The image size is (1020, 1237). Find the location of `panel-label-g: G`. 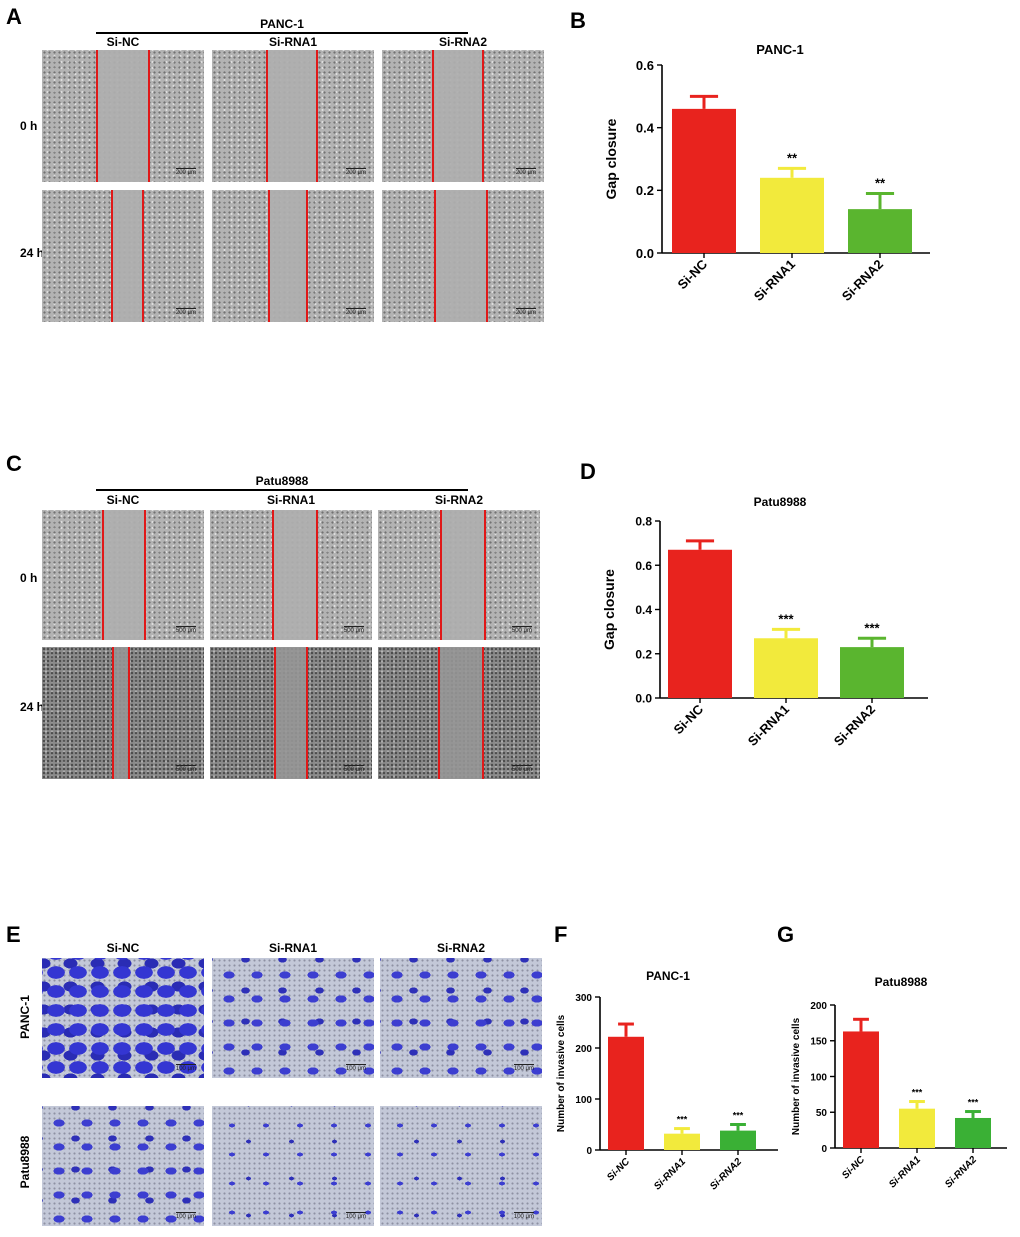

panel-label-g: G is located at coordinates (786, 934).